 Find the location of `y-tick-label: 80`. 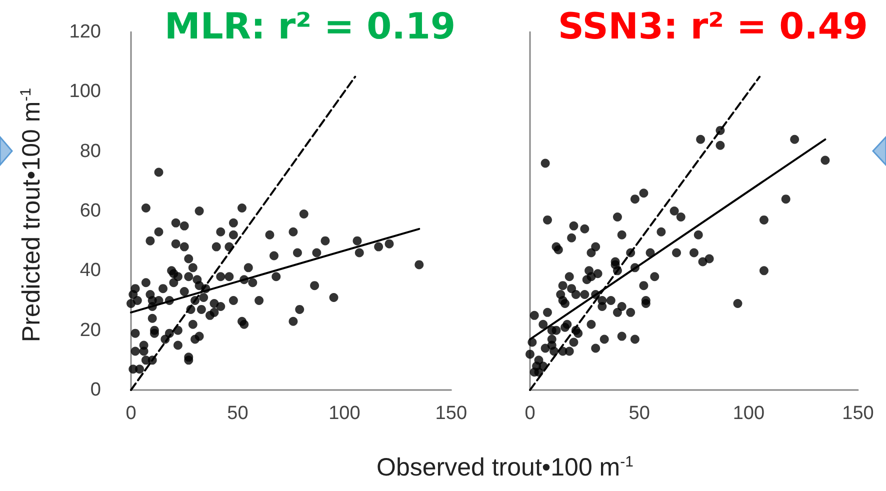

y-tick-label: 80 is located at coordinates (90, 151).